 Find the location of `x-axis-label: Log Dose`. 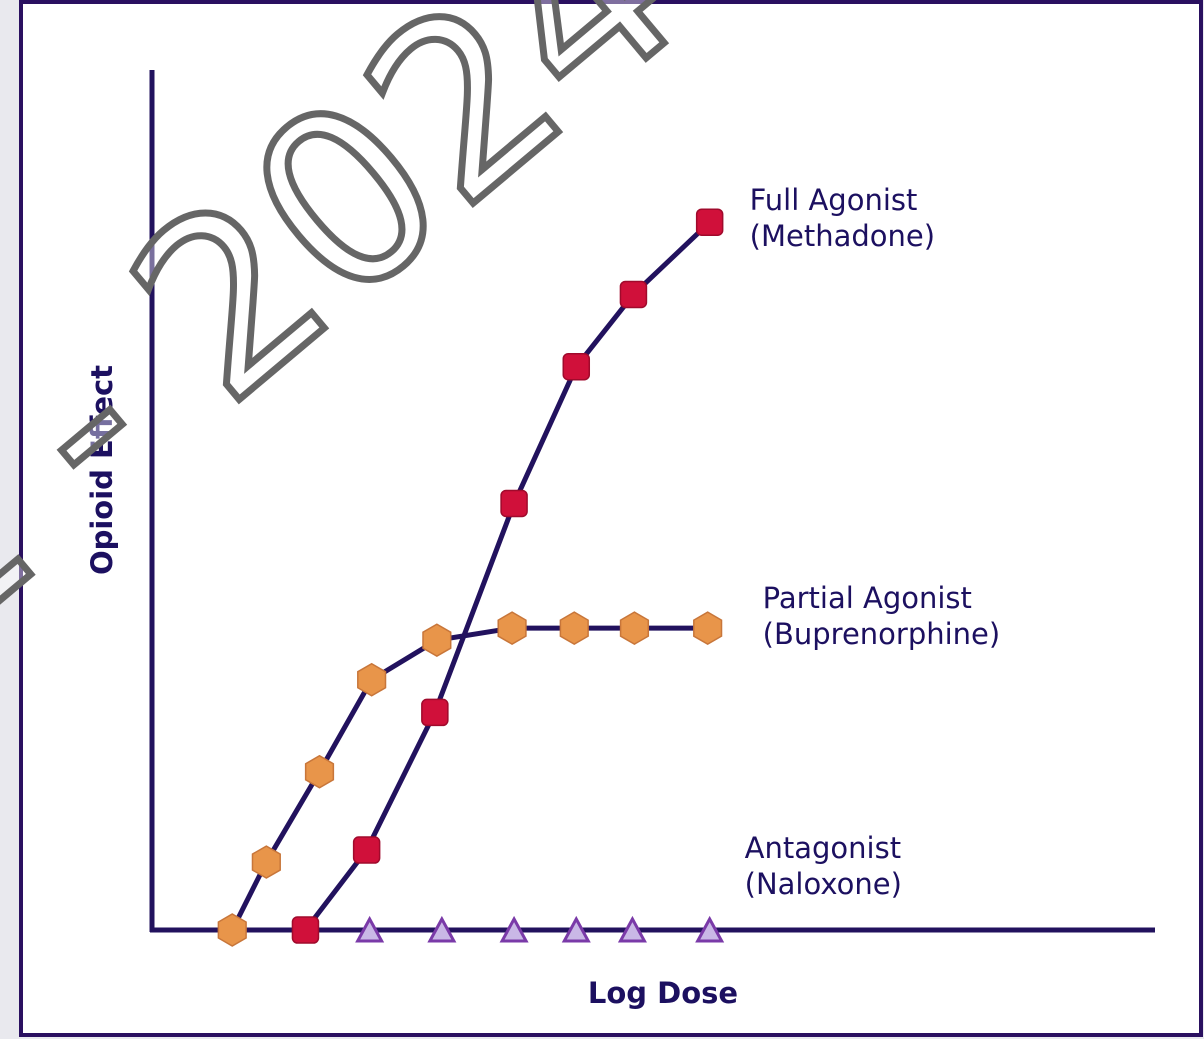

x-axis-label: Log Dose is located at coordinates (663, 993).